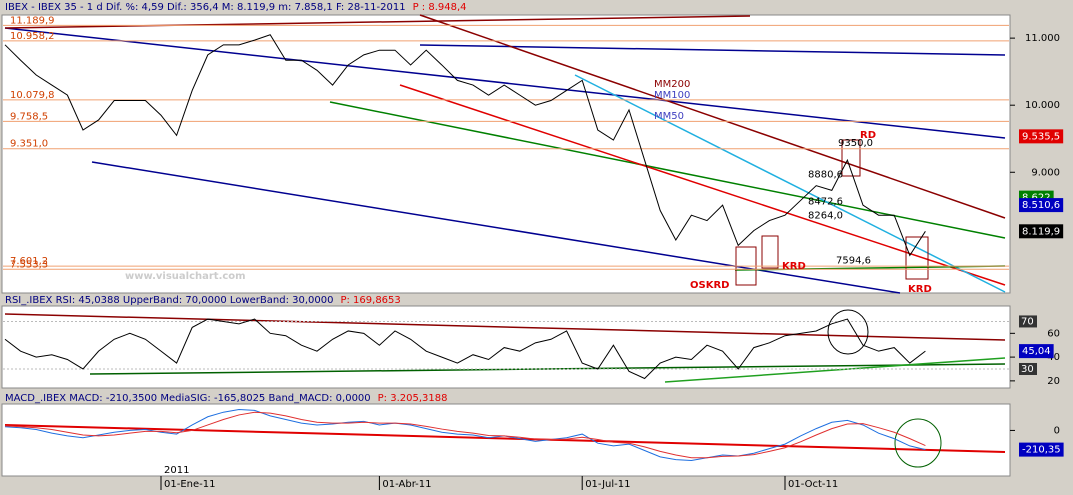 The width and height of the screenshot is (1073, 495). Describe the element at coordinates (32, 36) in the screenshot. I see `level-label: 10.958,2` at that location.